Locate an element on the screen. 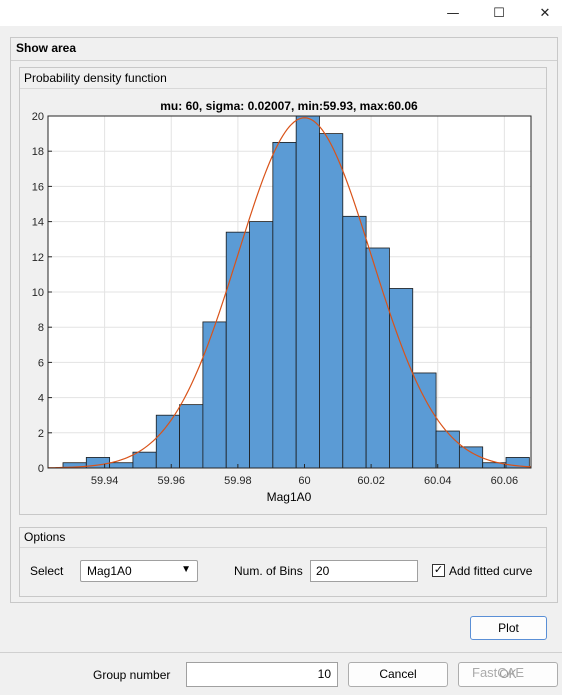  bins-label: Num. of Bins is located at coordinates (268, 571).